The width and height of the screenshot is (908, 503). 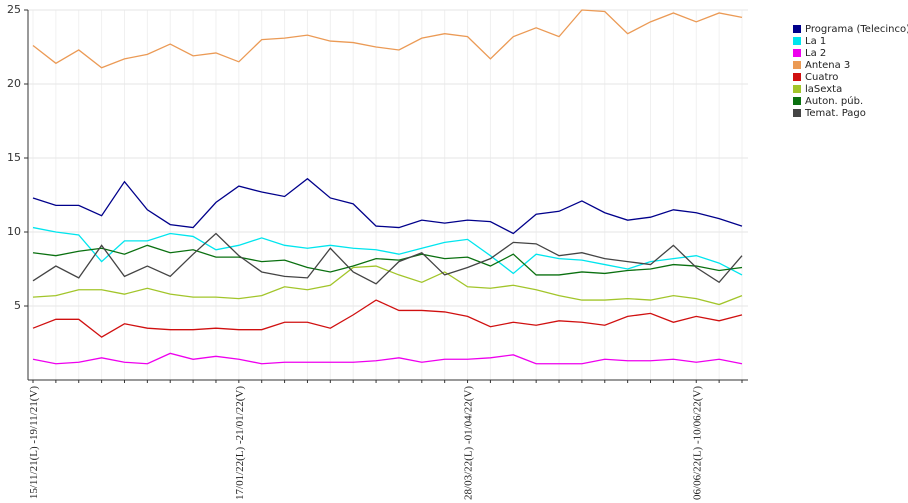 What do you see at coordinates (815, 53) in the screenshot?
I see `legend-label: La 2` at bounding box center [815, 53].